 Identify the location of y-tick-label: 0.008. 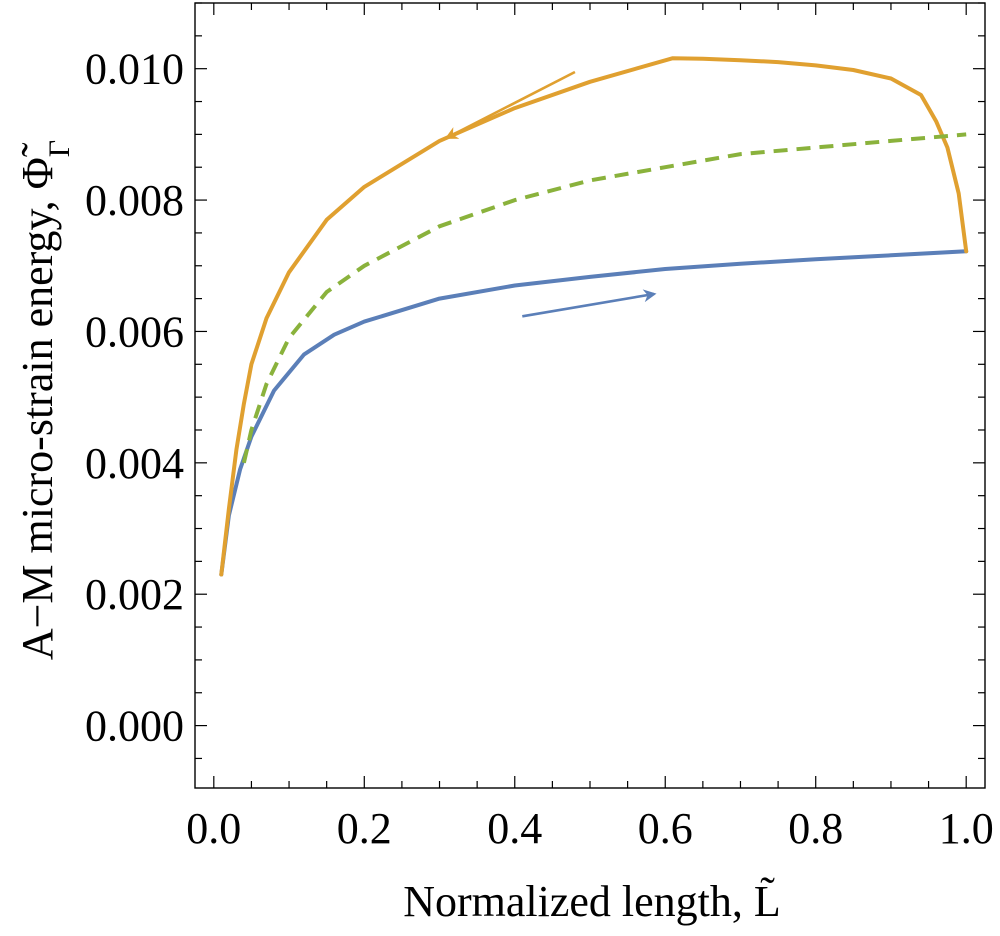
(134, 200).